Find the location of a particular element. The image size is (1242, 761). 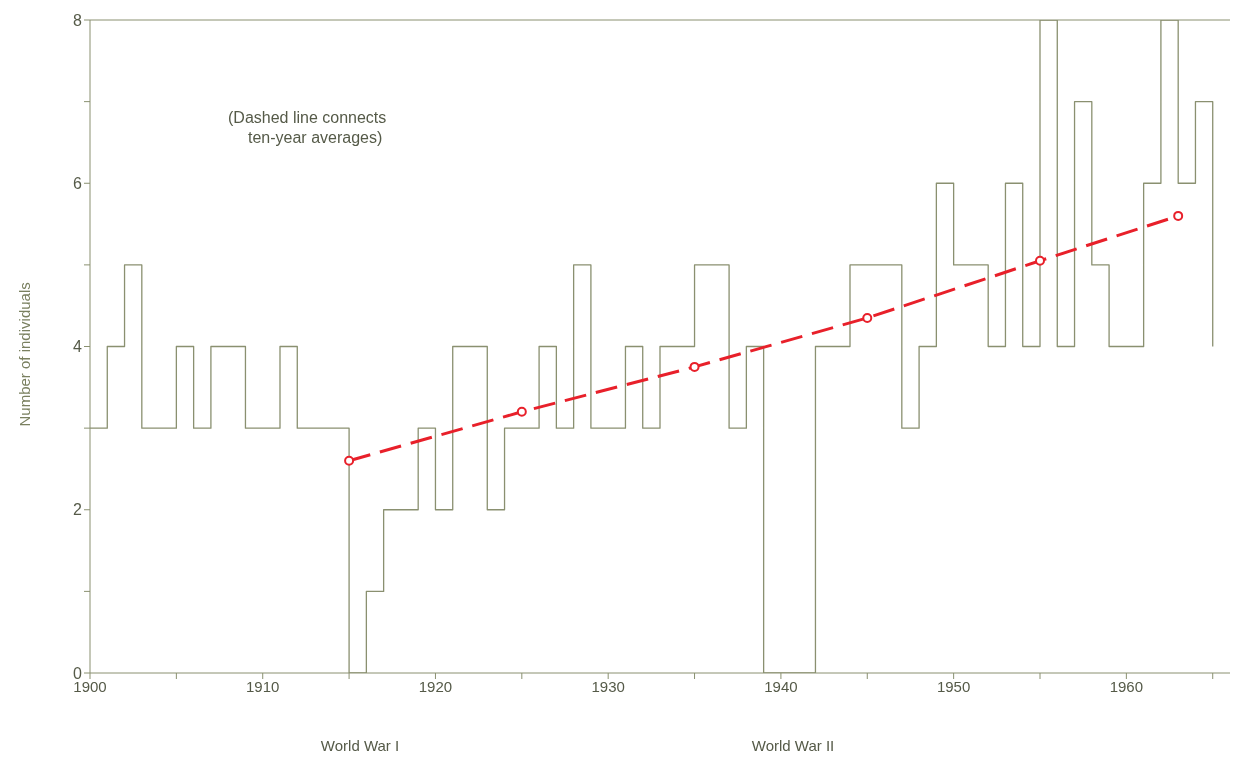

x-tick-label: 1960 is located at coordinates (1126, 686).